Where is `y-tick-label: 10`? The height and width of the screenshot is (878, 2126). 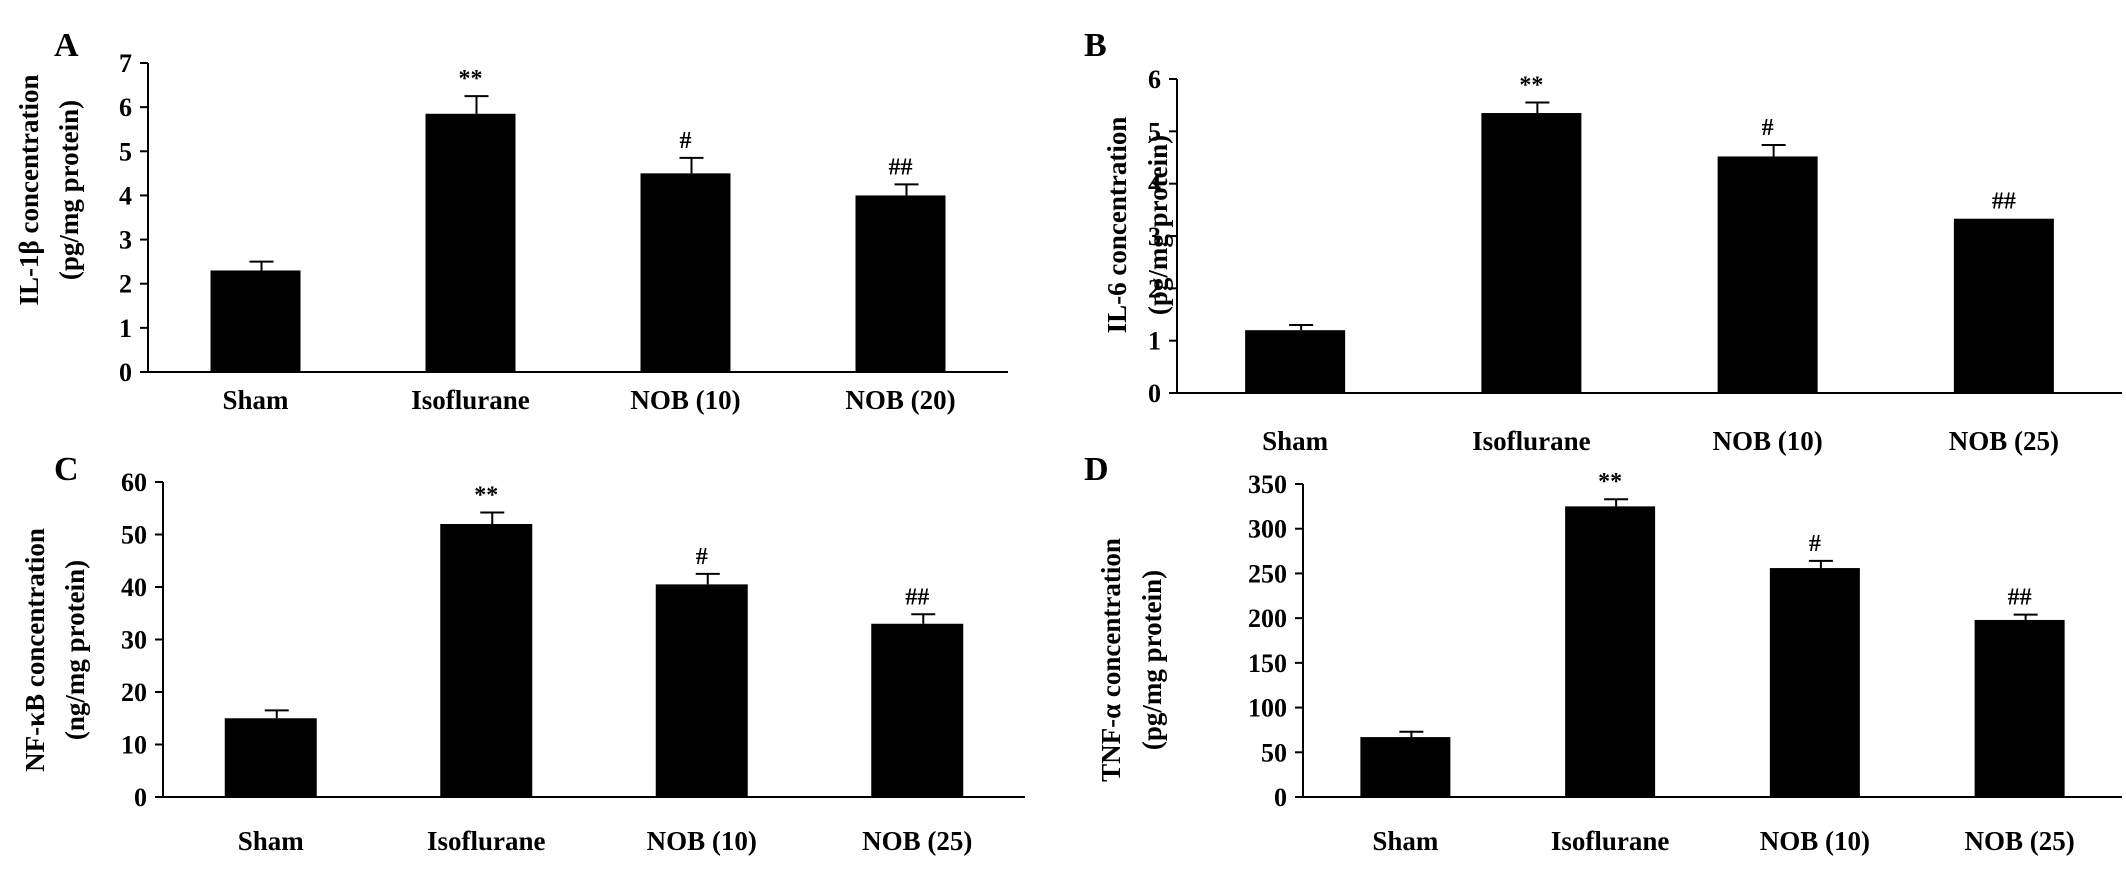 y-tick-label: 10 is located at coordinates (134, 745).